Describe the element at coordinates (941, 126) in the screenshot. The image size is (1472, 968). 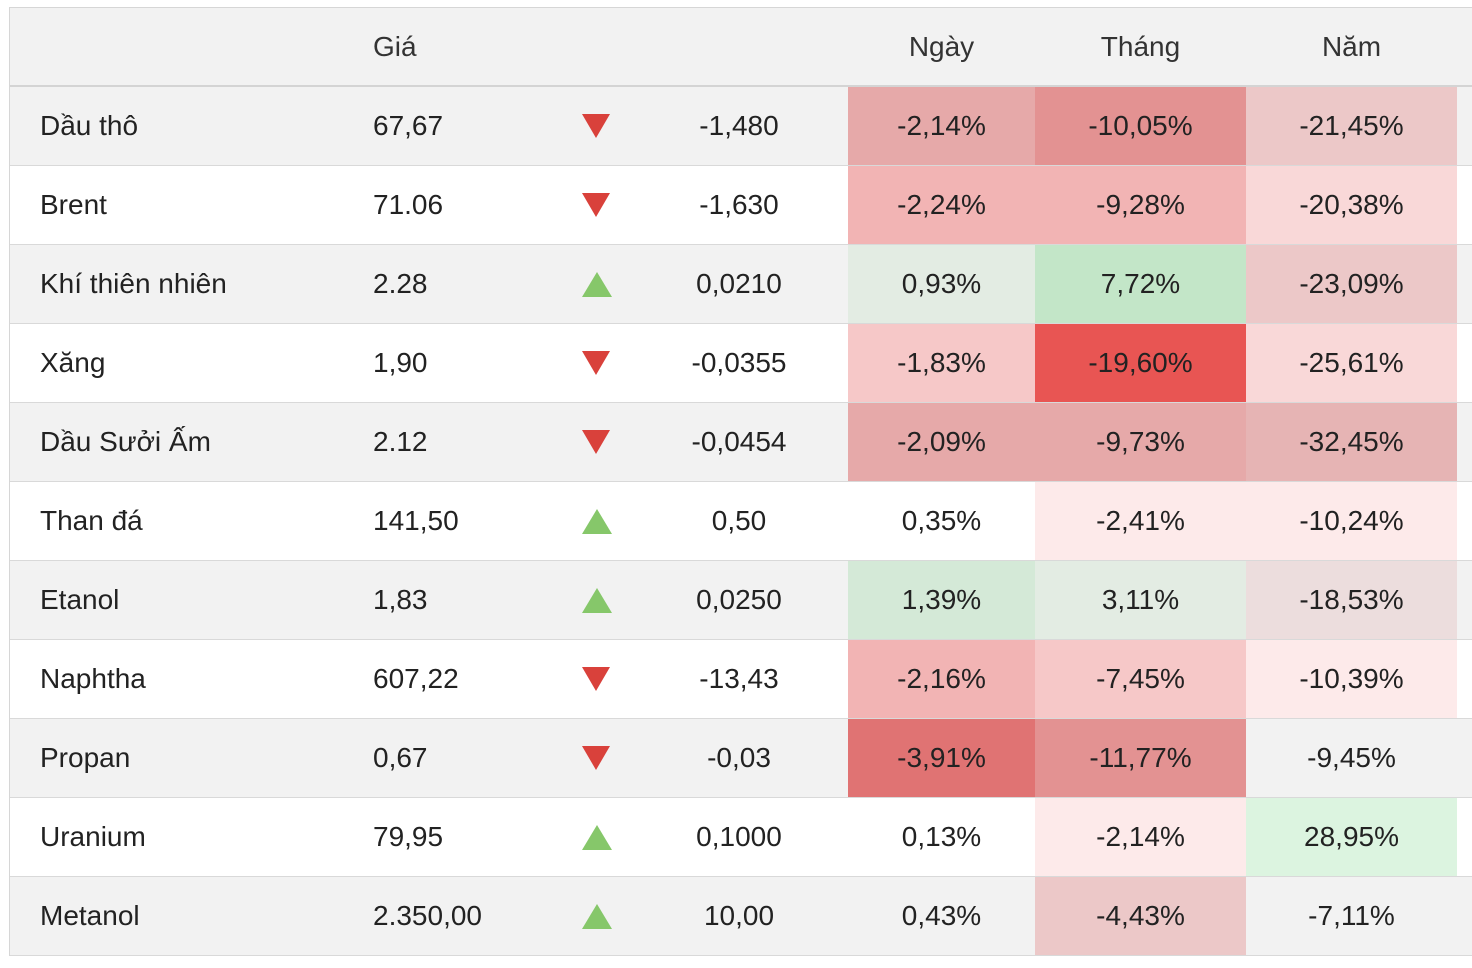
I see `day-percent-cell: -2,14%` at that location.